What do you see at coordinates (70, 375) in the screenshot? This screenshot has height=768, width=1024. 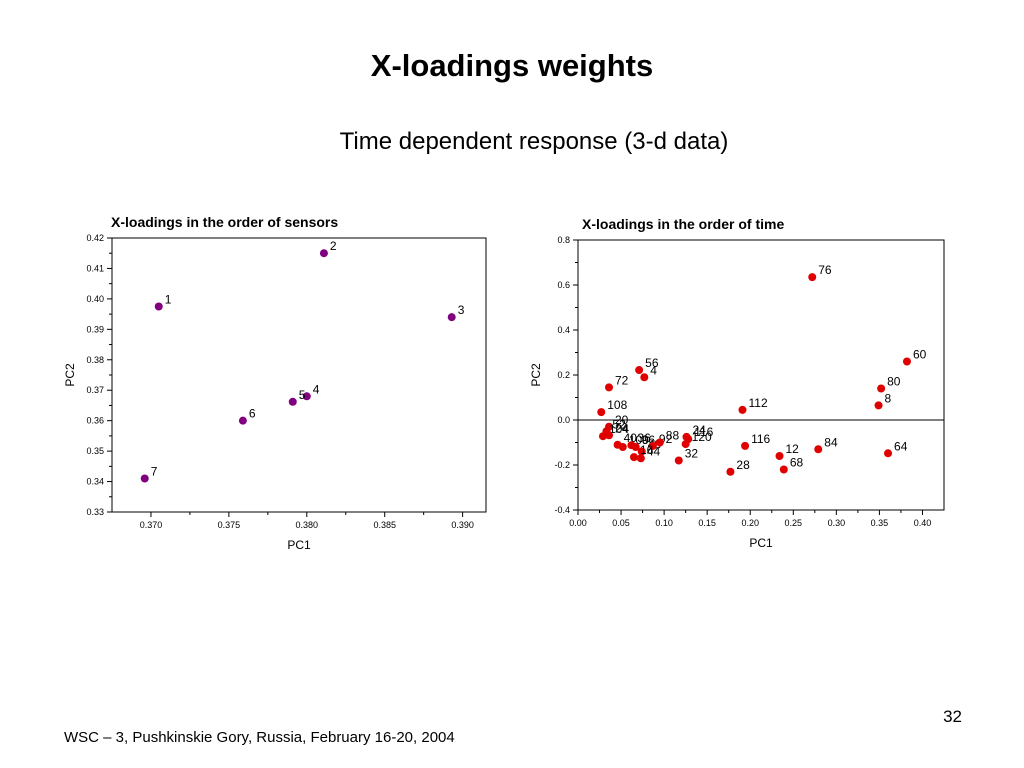 I see `sensor-y-axis-label: PC2` at bounding box center [70, 375].